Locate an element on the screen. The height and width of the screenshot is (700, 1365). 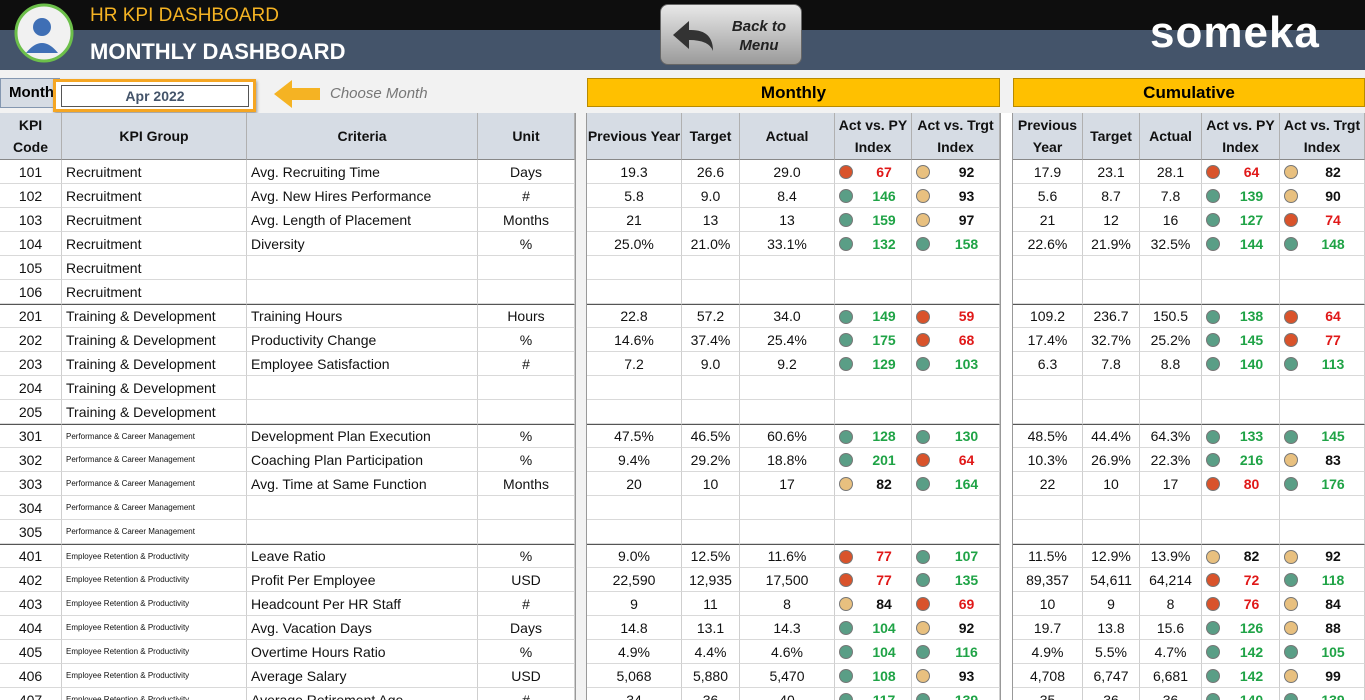
index-value: 97 is located at coordinates (966, 219).